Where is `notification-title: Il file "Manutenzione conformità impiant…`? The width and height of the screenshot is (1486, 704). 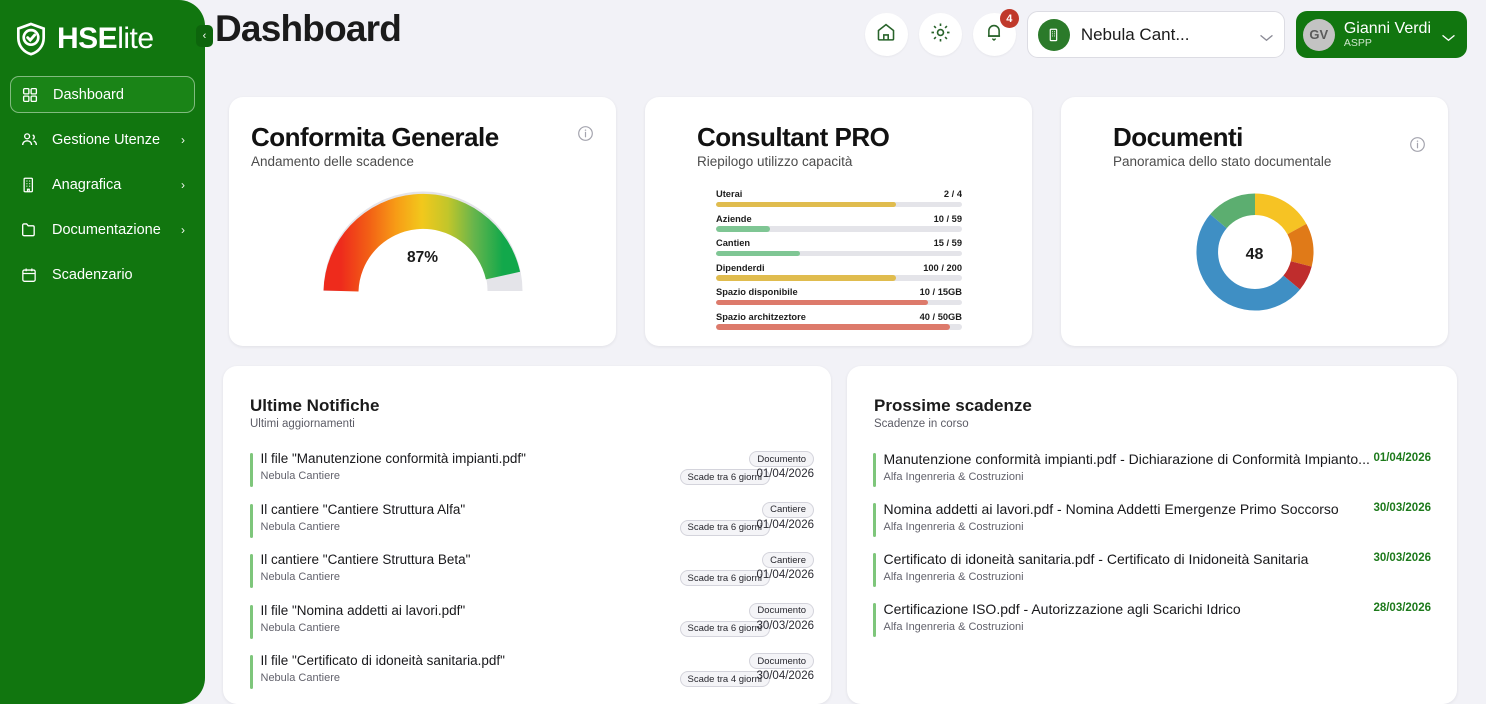
notification-title: Il file "Manutenzione conformità impiant… is located at coordinates (393, 458).